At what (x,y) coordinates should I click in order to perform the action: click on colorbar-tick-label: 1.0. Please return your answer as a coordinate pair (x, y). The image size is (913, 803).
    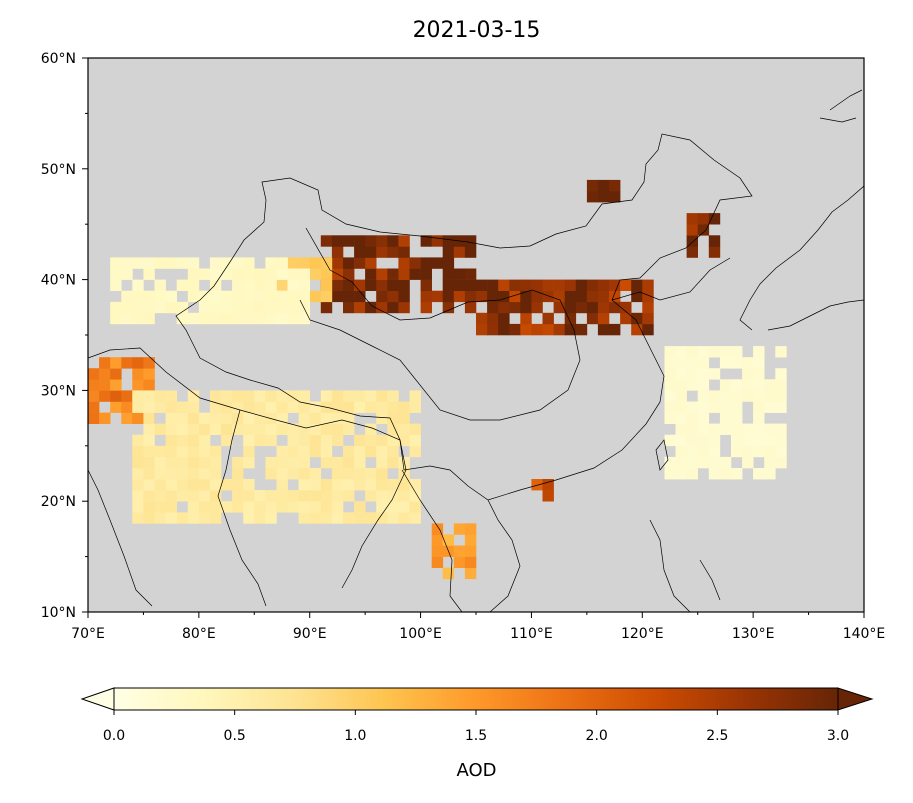
    Looking at the image, I should click on (355, 736).